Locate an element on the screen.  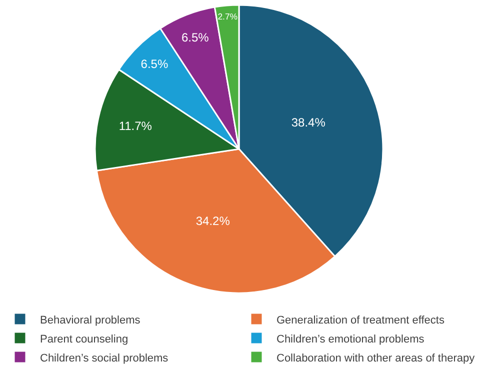
legend-label: Children’s social problems is located at coordinates (104, 358).